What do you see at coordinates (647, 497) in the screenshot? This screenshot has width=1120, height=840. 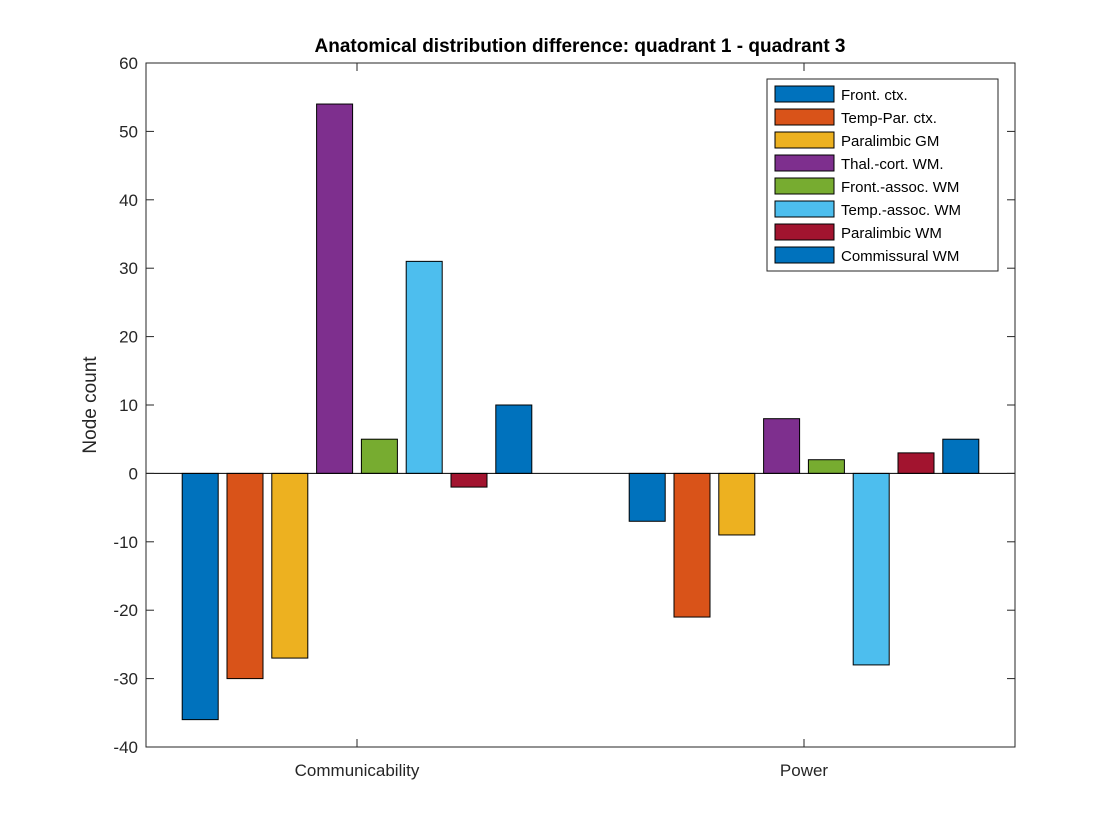 I see `bar-power-front-ctx` at bounding box center [647, 497].